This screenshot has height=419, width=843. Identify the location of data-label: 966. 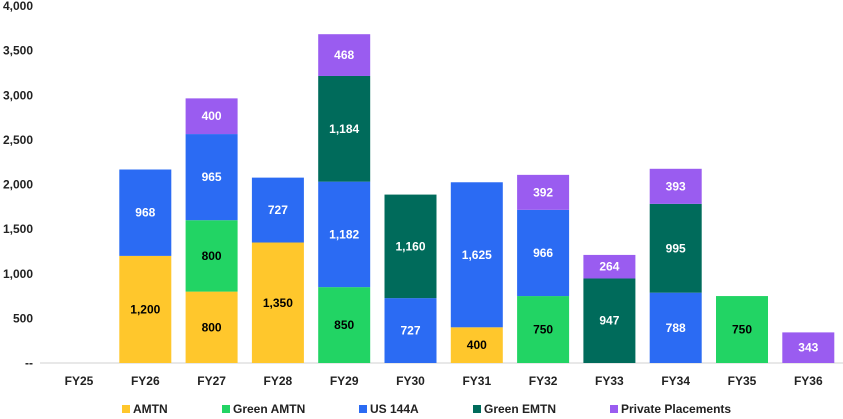
(543, 253).